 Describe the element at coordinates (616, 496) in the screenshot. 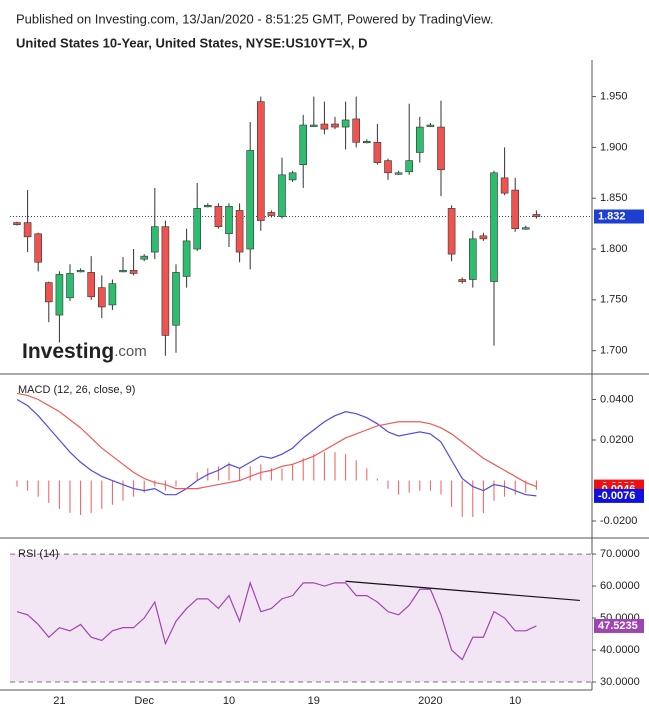

I see `last-value-label: -0.0076` at that location.